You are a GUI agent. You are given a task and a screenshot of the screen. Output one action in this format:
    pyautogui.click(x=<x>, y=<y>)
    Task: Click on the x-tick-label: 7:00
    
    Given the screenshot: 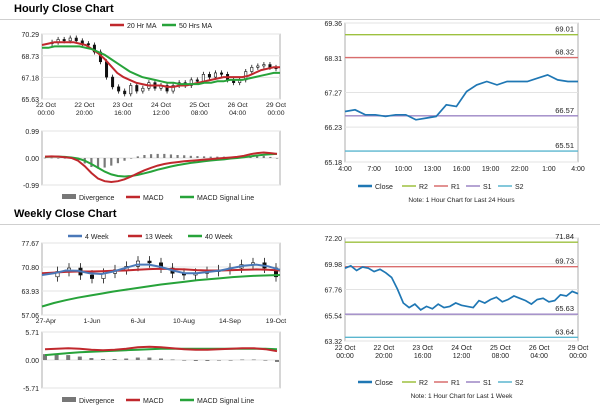 What is the action you would take?
    pyautogui.click(x=374, y=169)
    